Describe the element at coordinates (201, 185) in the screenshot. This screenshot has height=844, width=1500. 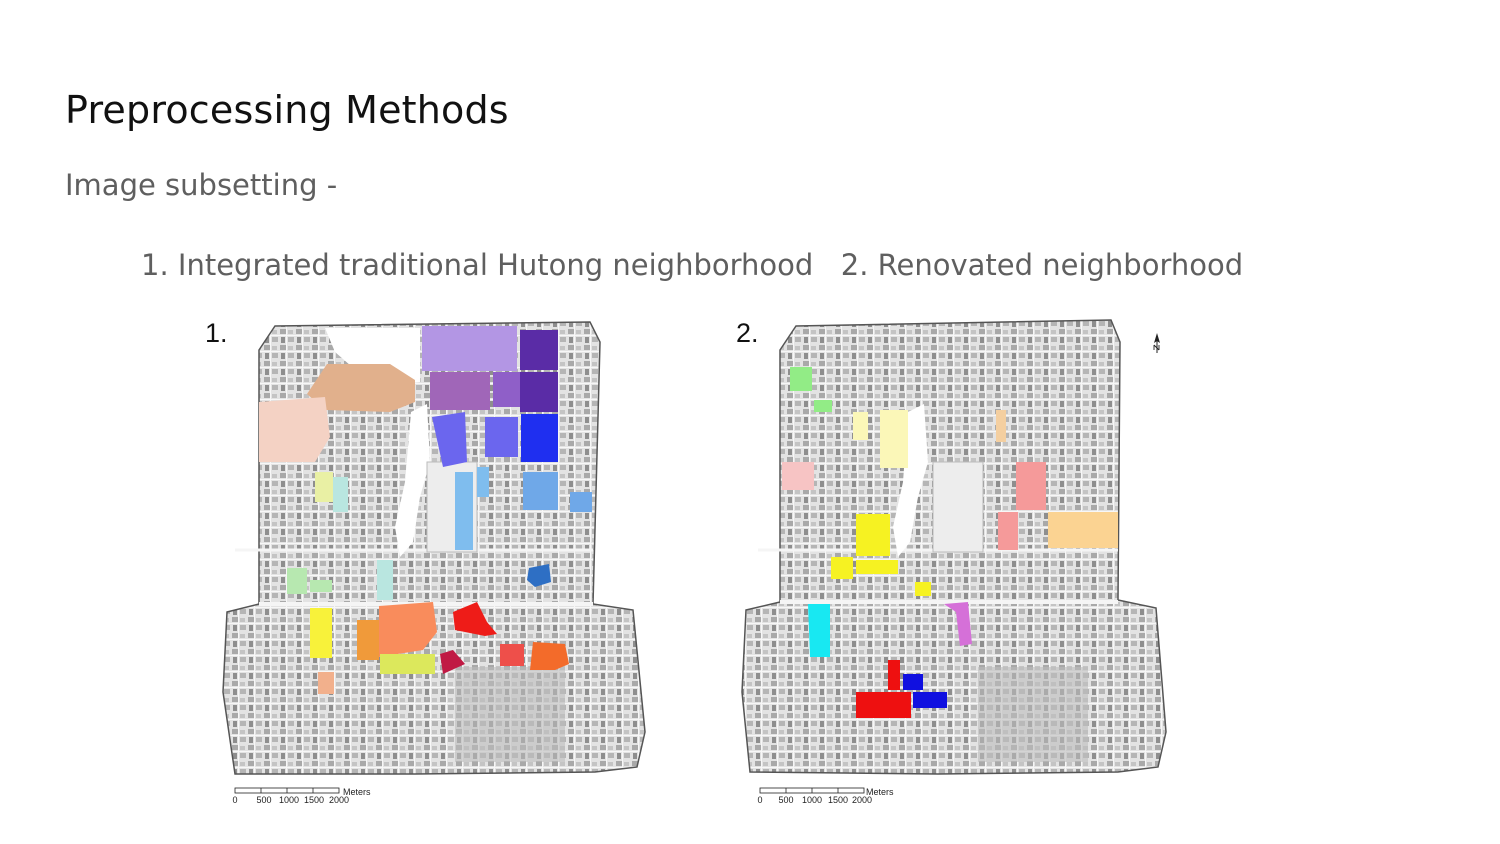
I see `slide-subtitle: Image subsetting -` at that location.